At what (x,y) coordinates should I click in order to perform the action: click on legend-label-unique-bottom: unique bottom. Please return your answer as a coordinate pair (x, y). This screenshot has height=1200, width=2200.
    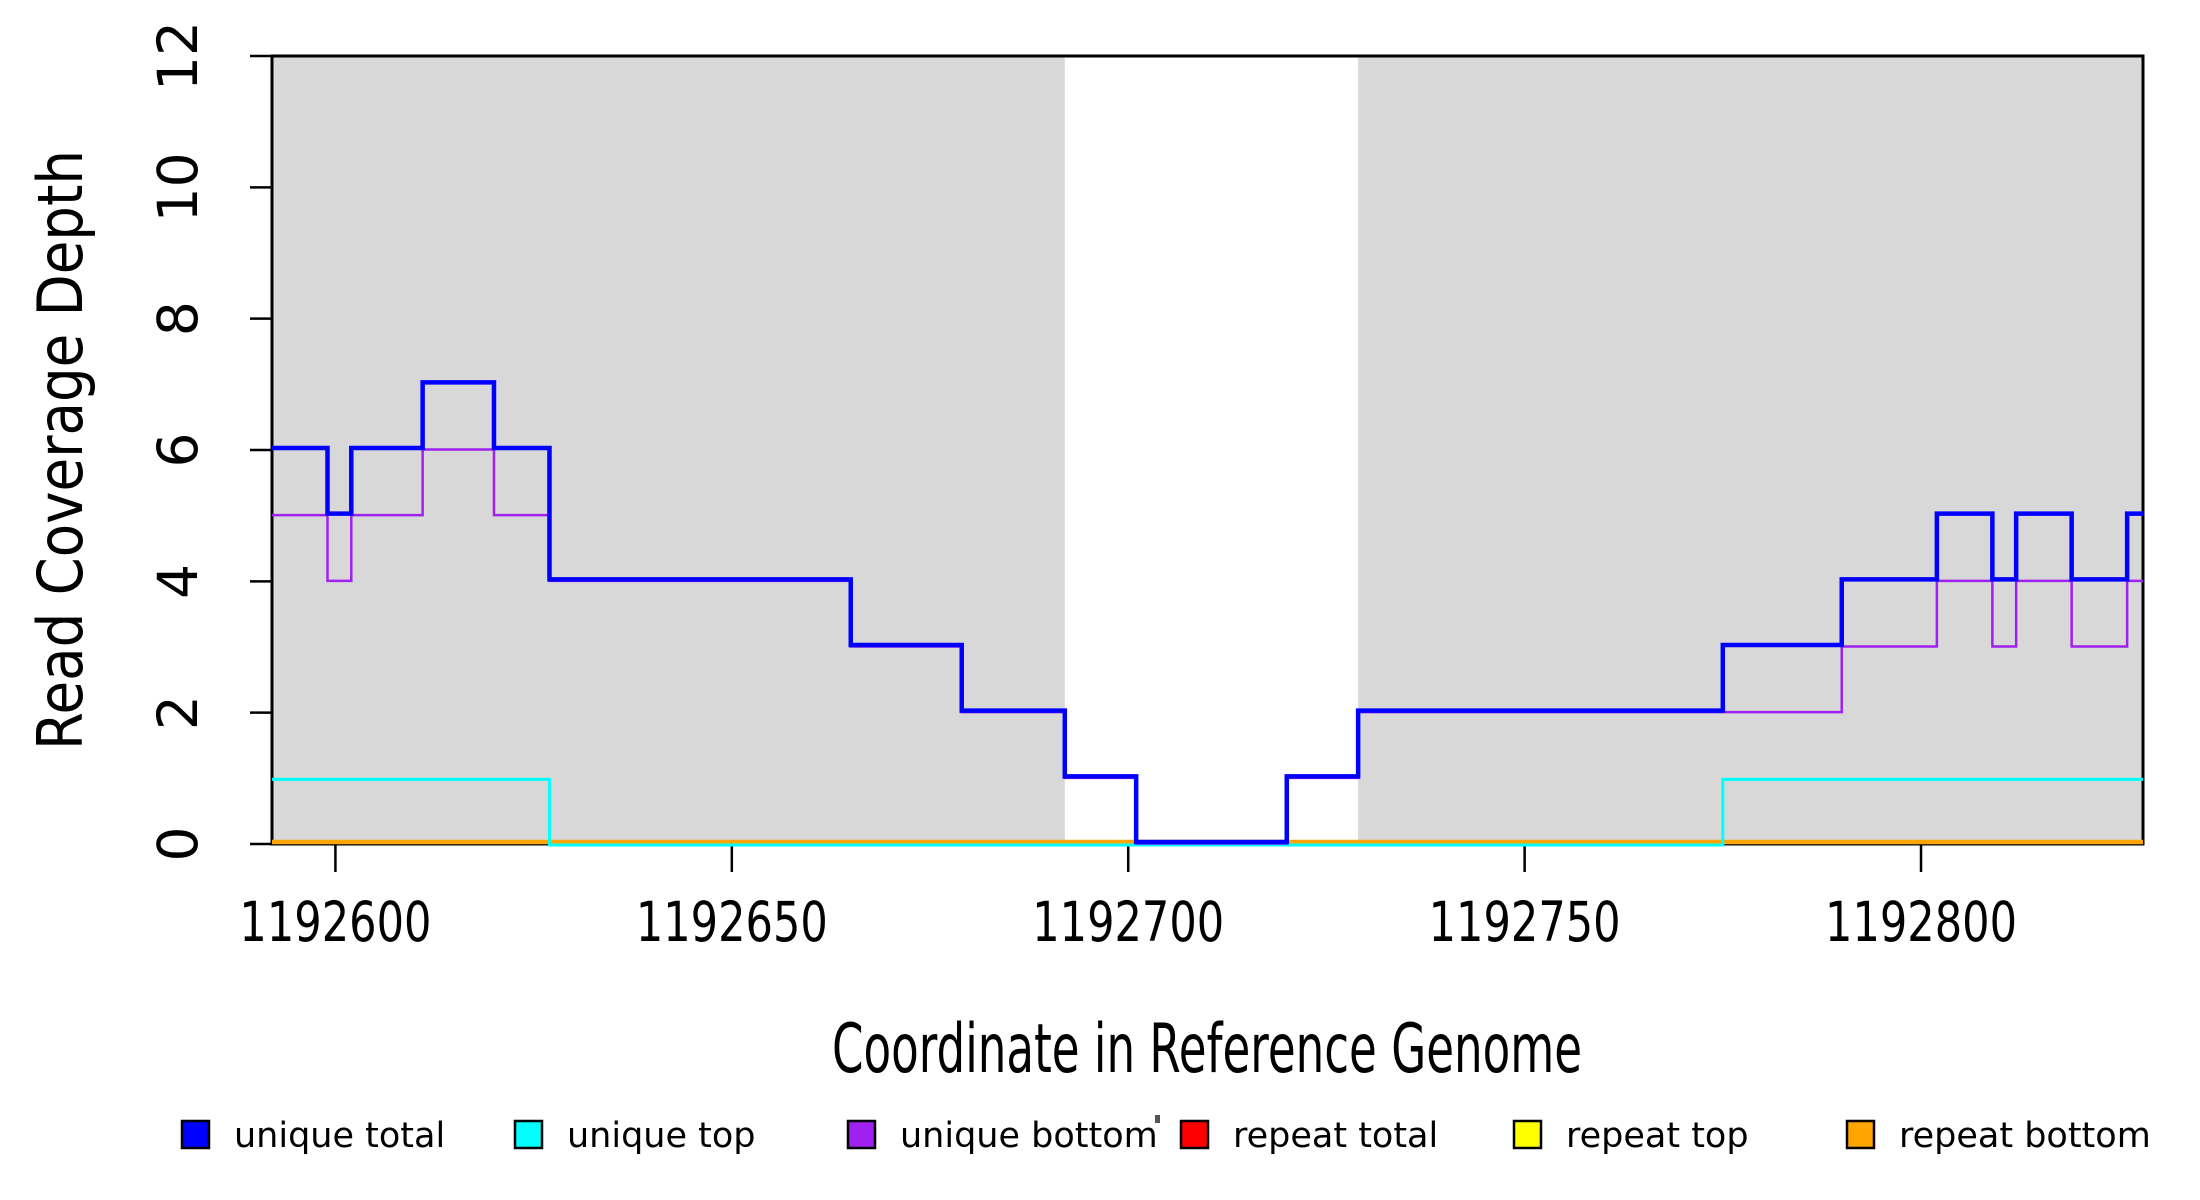
    Looking at the image, I should click on (1029, 1136).